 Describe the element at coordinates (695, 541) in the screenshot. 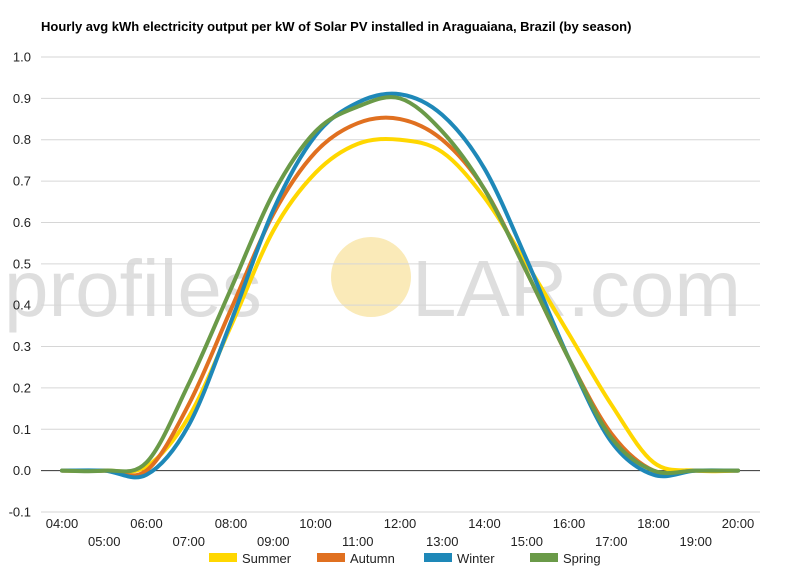

I see `x-tick-label: 19:00` at that location.